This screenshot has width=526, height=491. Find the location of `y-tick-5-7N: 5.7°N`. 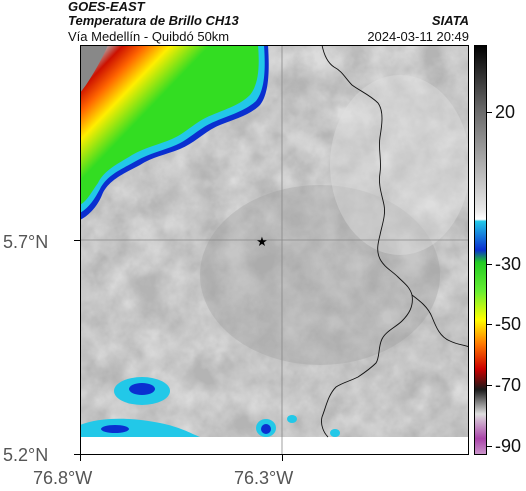

y-tick-5-7N: 5.7°N is located at coordinates (26, 242).